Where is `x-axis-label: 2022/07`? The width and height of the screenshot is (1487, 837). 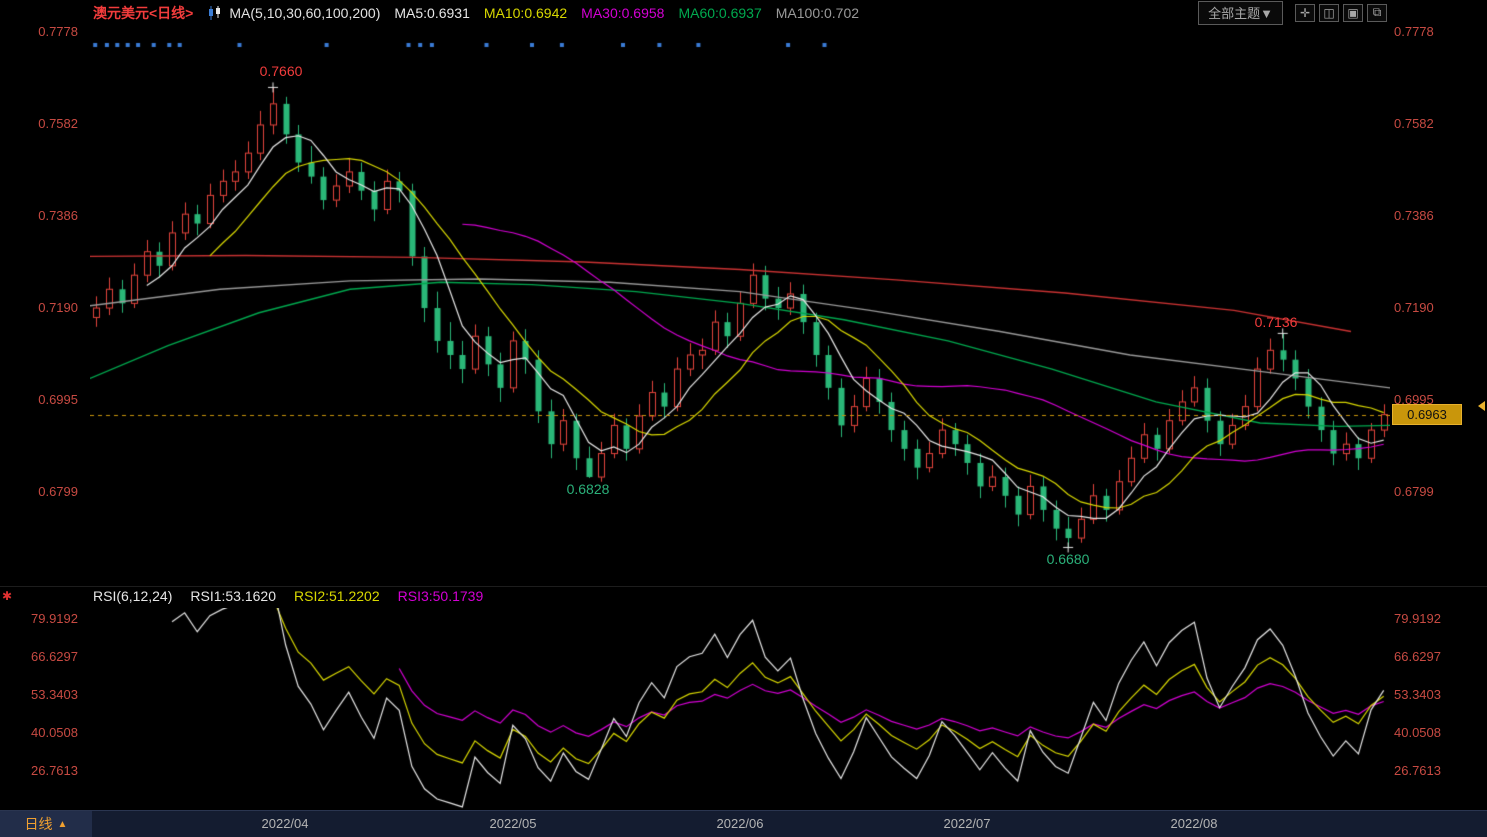
x-axis-label: 2022/07 is located at coordinates (967, 823).